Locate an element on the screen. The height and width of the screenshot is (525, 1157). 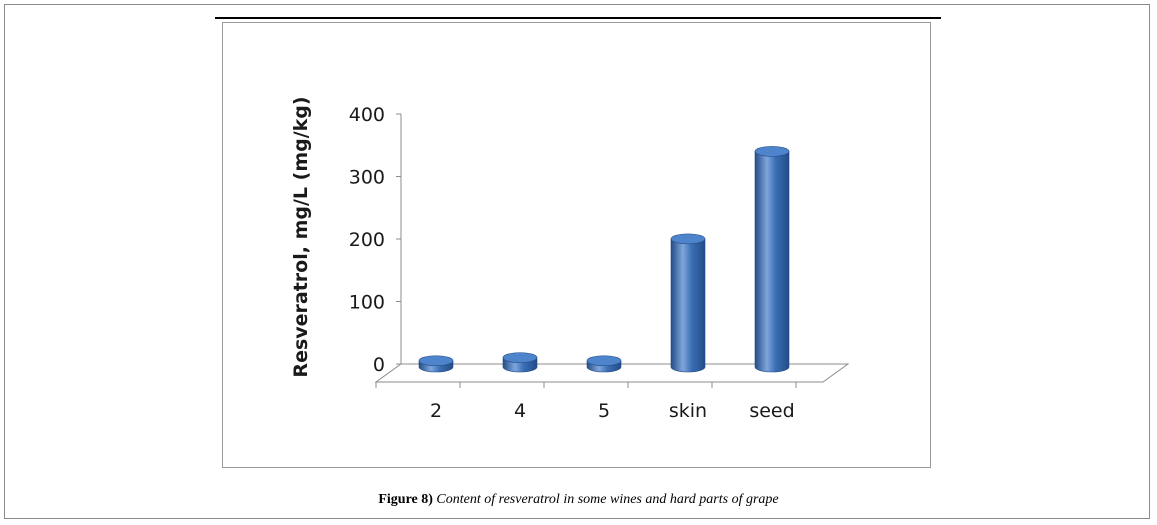
x-tick-label: 2 is located at coordinates (436, 411).